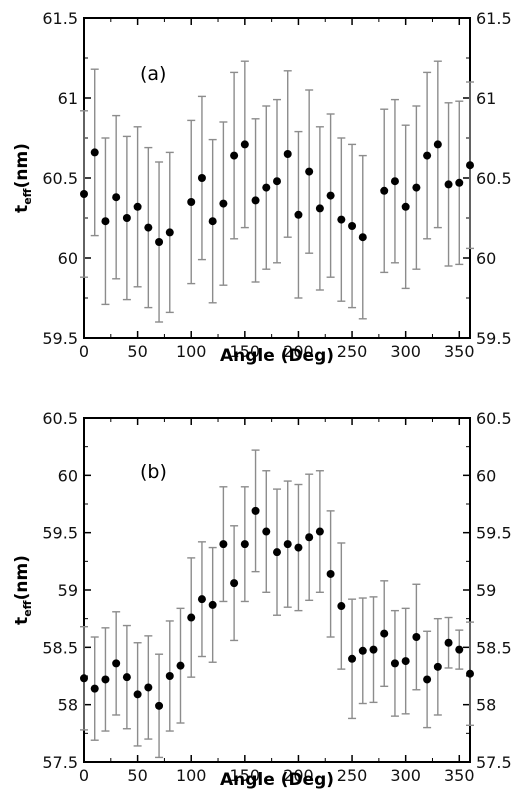  Describe the element at coordinates (60, 18) in the screenshot. I see `y-tick-label-left: 61.5` at that location.